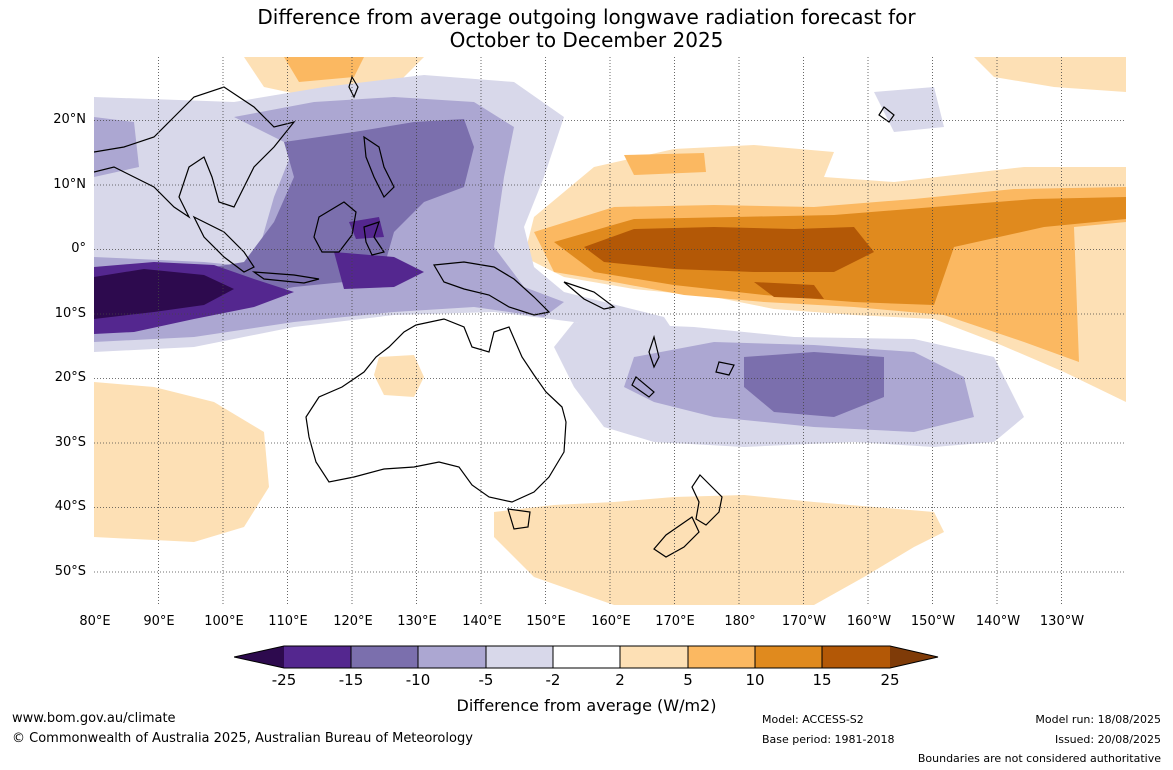 The height and width of the screenshot is (770, 1173). Describe the element at coordinates (351, 680) in the screenshot. I see `colorbar-tick-label: -15` at that location.